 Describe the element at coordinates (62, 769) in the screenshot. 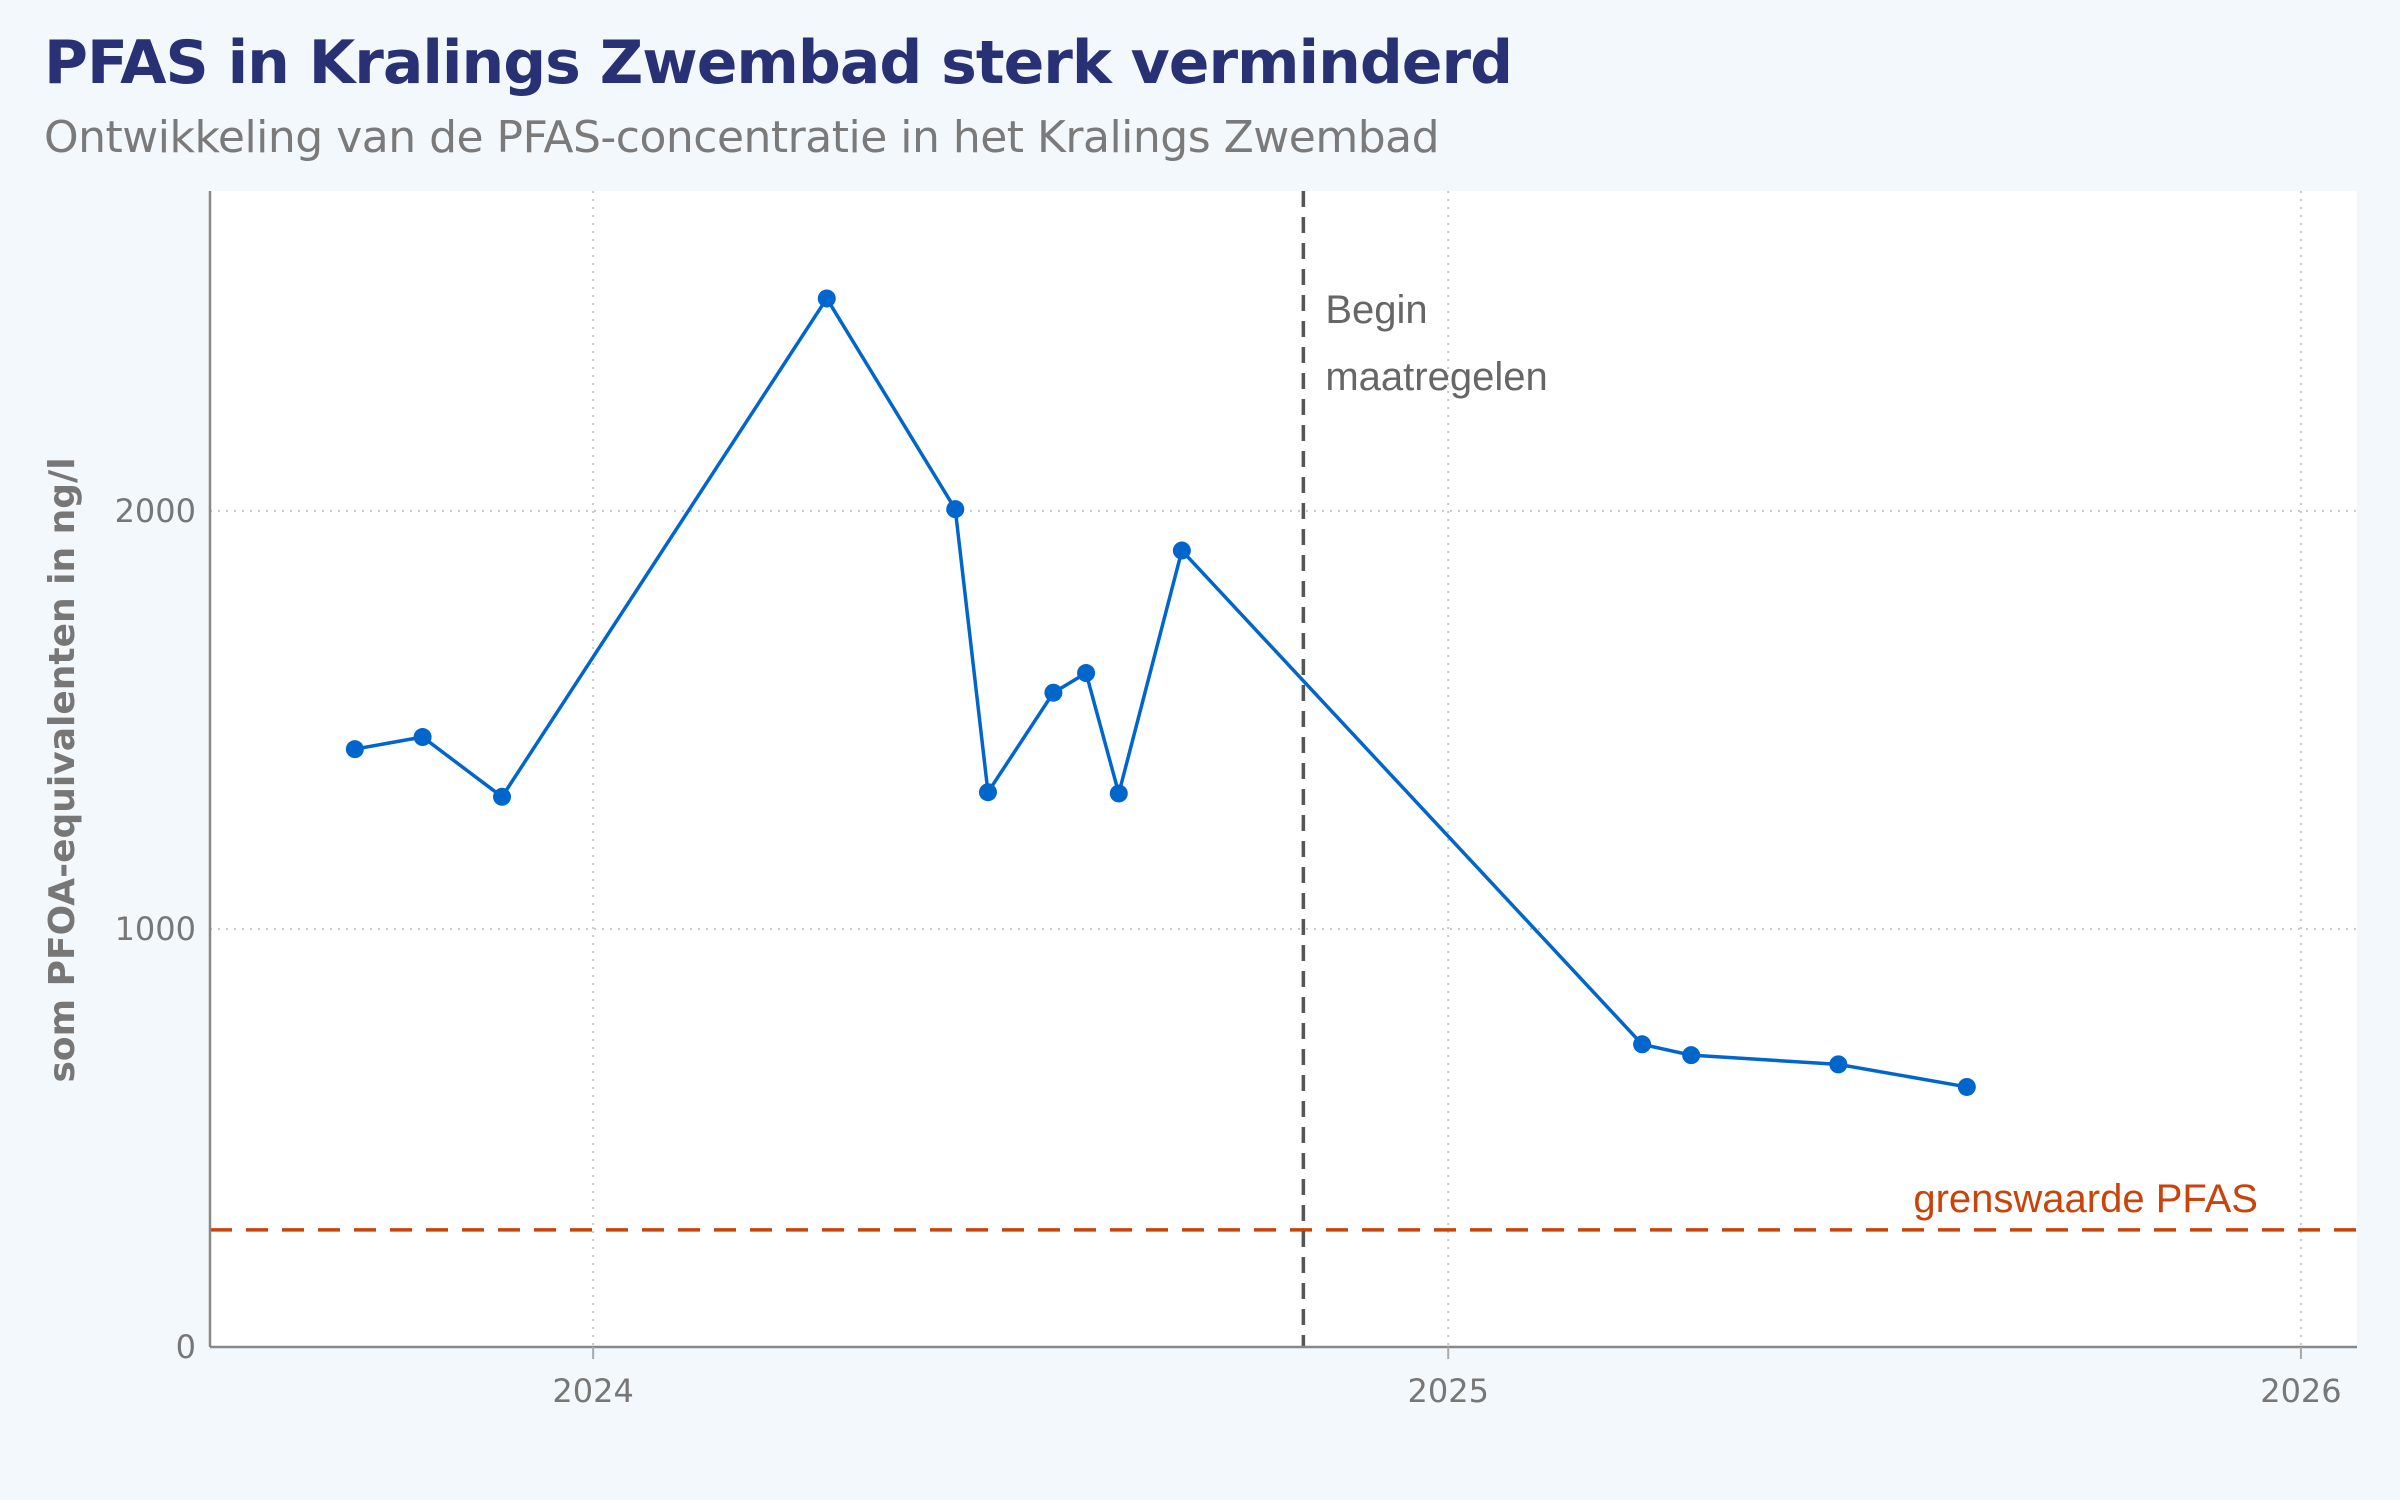

I see `y-axis-label: som PFOA-equivalenten in ng/l` at that location.